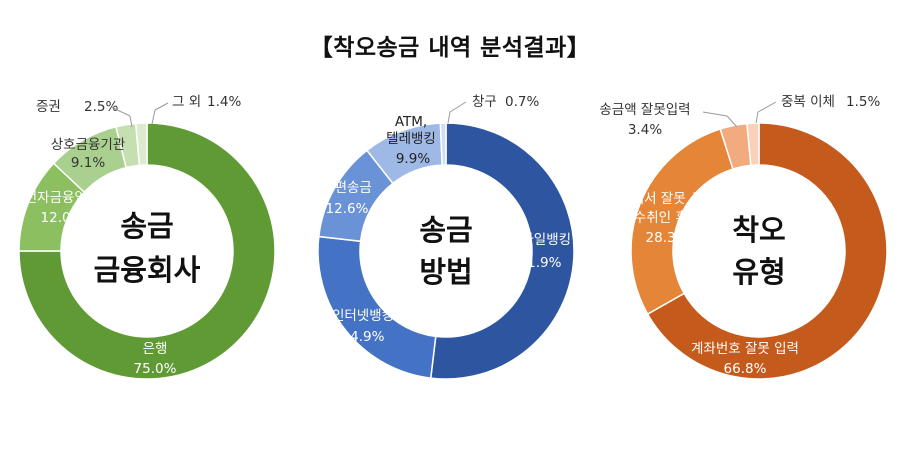 This screenshot has width=900, height=450. What do you see at coordinates (363, 316) in the screenshot?
I see `slice-label: 인터넷뱅킹` at bounding box center [363, 316].